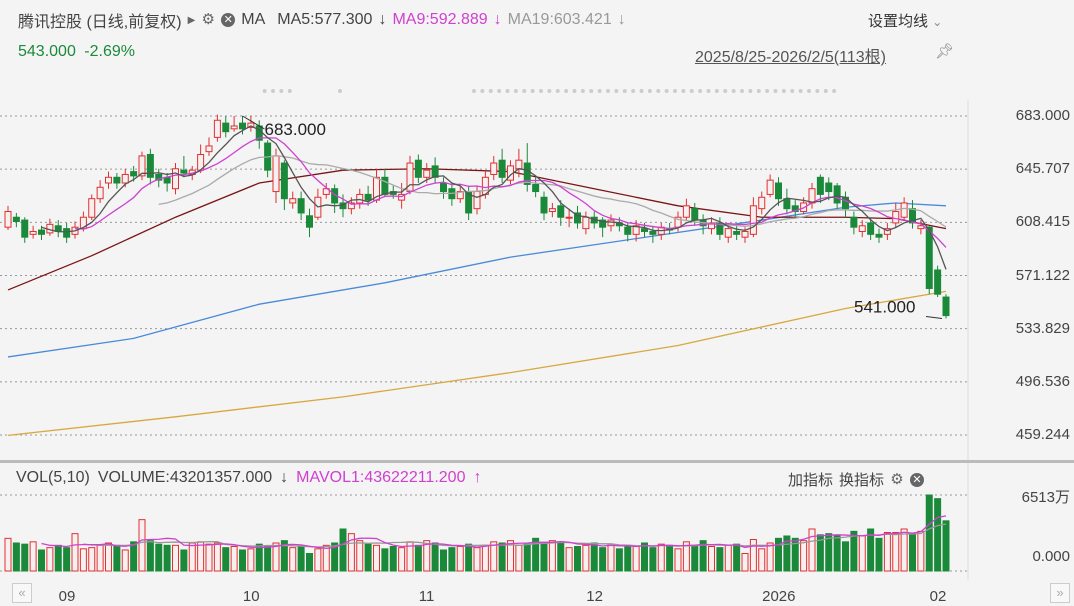  What do you see at coordinates (1042, 115) in the screenshot?
I see `price-tick-label: 683.000` at bounding box center [1042, 115].